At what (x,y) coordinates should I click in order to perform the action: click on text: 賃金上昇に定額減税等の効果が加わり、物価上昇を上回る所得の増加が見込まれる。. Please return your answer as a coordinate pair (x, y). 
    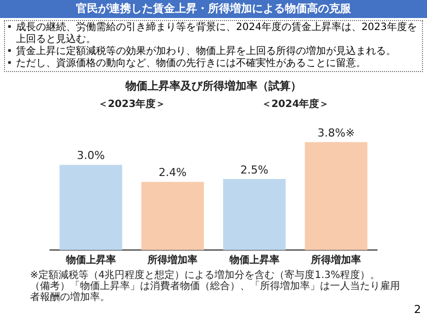
    Looking at the image, I should click on (206, 51).